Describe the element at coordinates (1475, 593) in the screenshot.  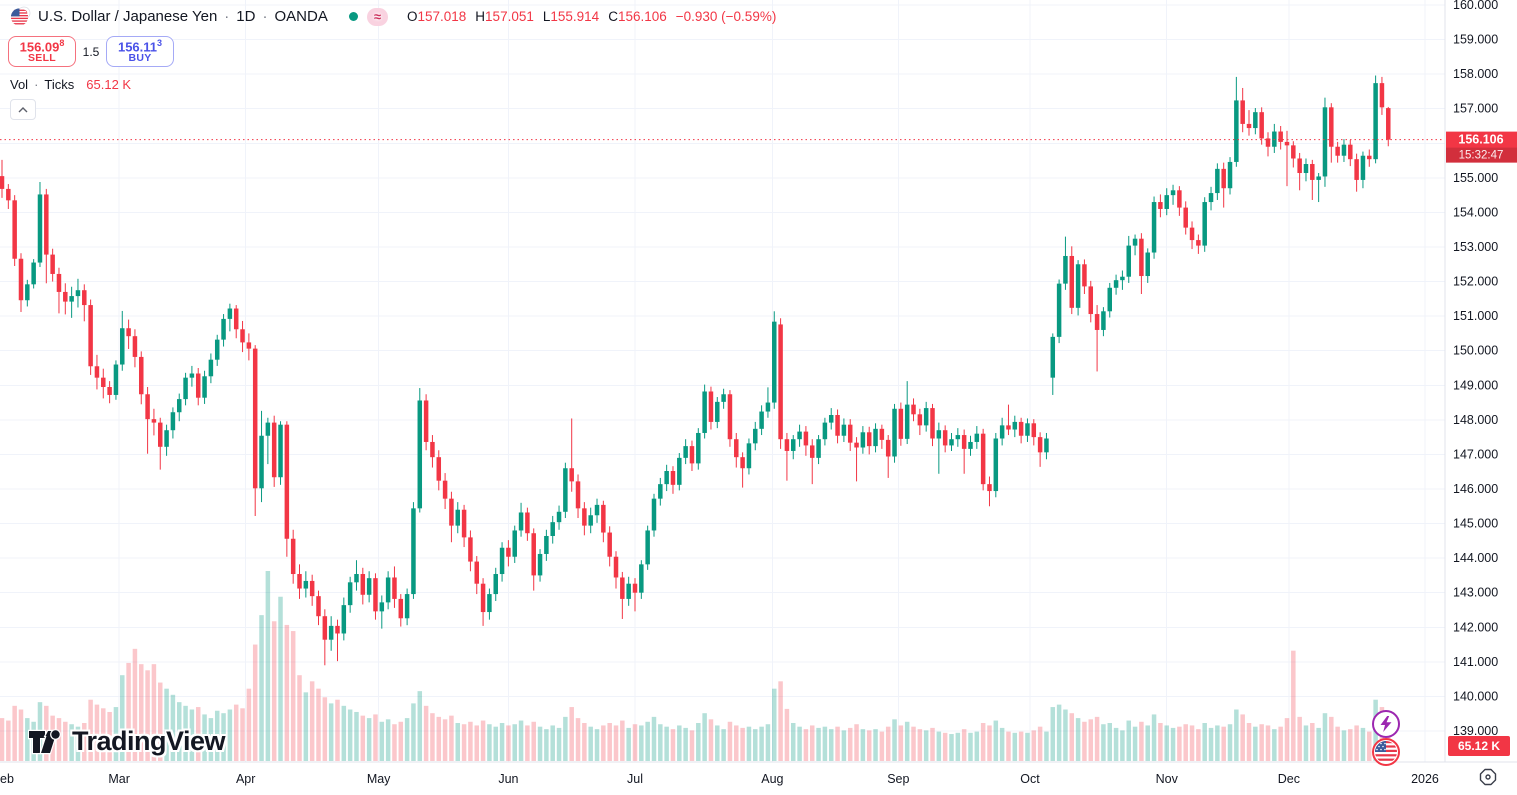
I see `svg-text: 143.000` at that location.